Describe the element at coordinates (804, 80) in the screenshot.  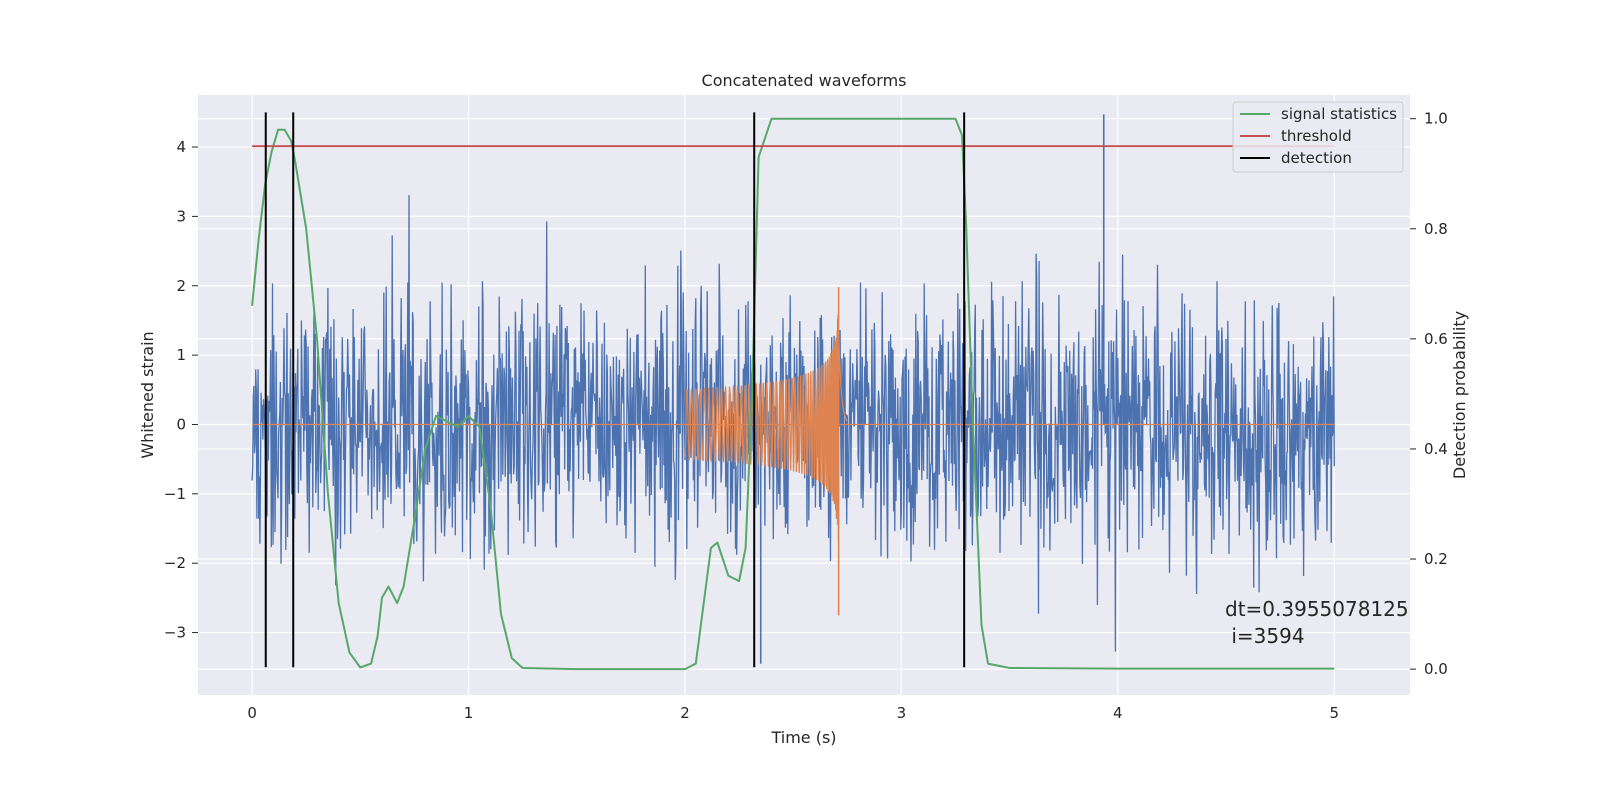
I see `chart-title: Concatenated waveforms` at that location.